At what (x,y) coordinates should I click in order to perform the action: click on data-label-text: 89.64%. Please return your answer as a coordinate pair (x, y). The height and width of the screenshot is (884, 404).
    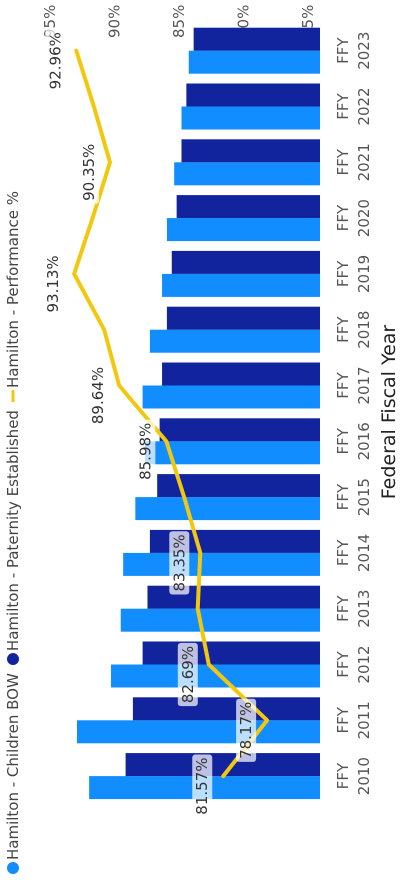
    Looking at the image, I should click on (98, 395).